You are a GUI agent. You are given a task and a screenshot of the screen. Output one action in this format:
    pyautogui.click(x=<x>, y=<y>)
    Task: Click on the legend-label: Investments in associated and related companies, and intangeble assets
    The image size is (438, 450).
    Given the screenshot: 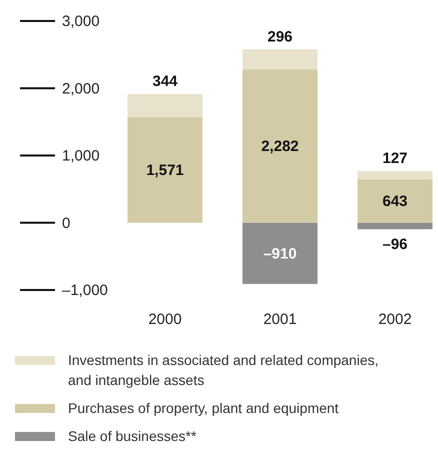 What is the action you would take?
    pyautogui.click(x=223, y=370)
    